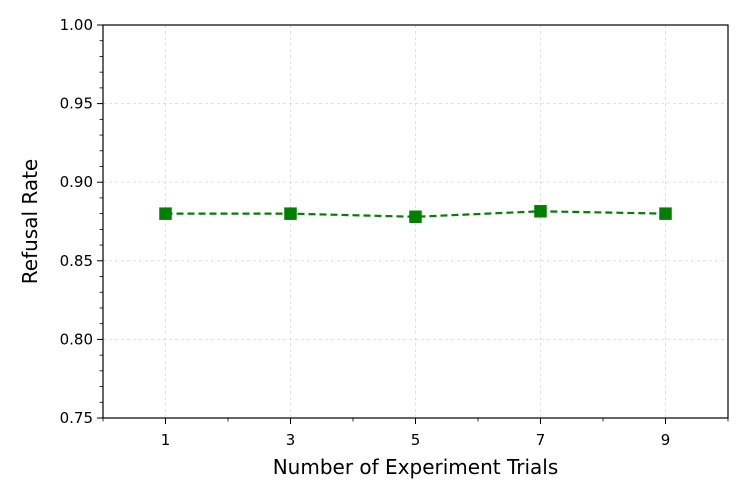 The height and width of the screenshot is (498, 747). What do you see at coordinates (76, 418) in the screenshot?
I see `y-tick-label: 0.75` at bounding box center [76, 418].